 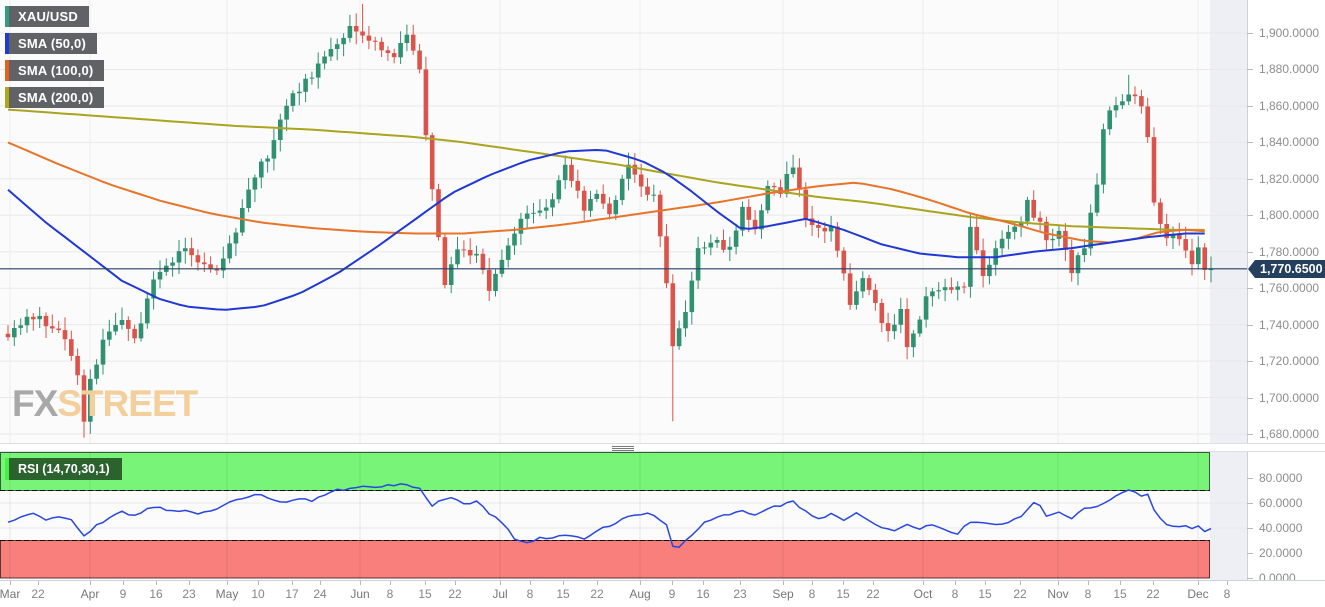 What do you see at coordinates (1281, 528) in the screenshot?
I see `rsi-axis-label: 40.0000` at bounding box center [1281, 528].